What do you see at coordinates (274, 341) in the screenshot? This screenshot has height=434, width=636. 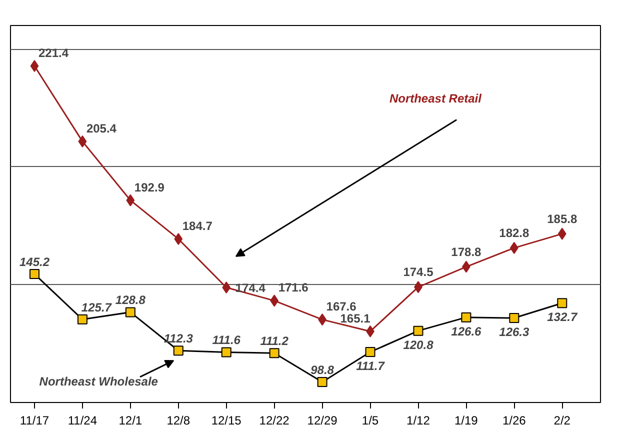 I see `data-label: 111.2` at bounding box center [274, 341].